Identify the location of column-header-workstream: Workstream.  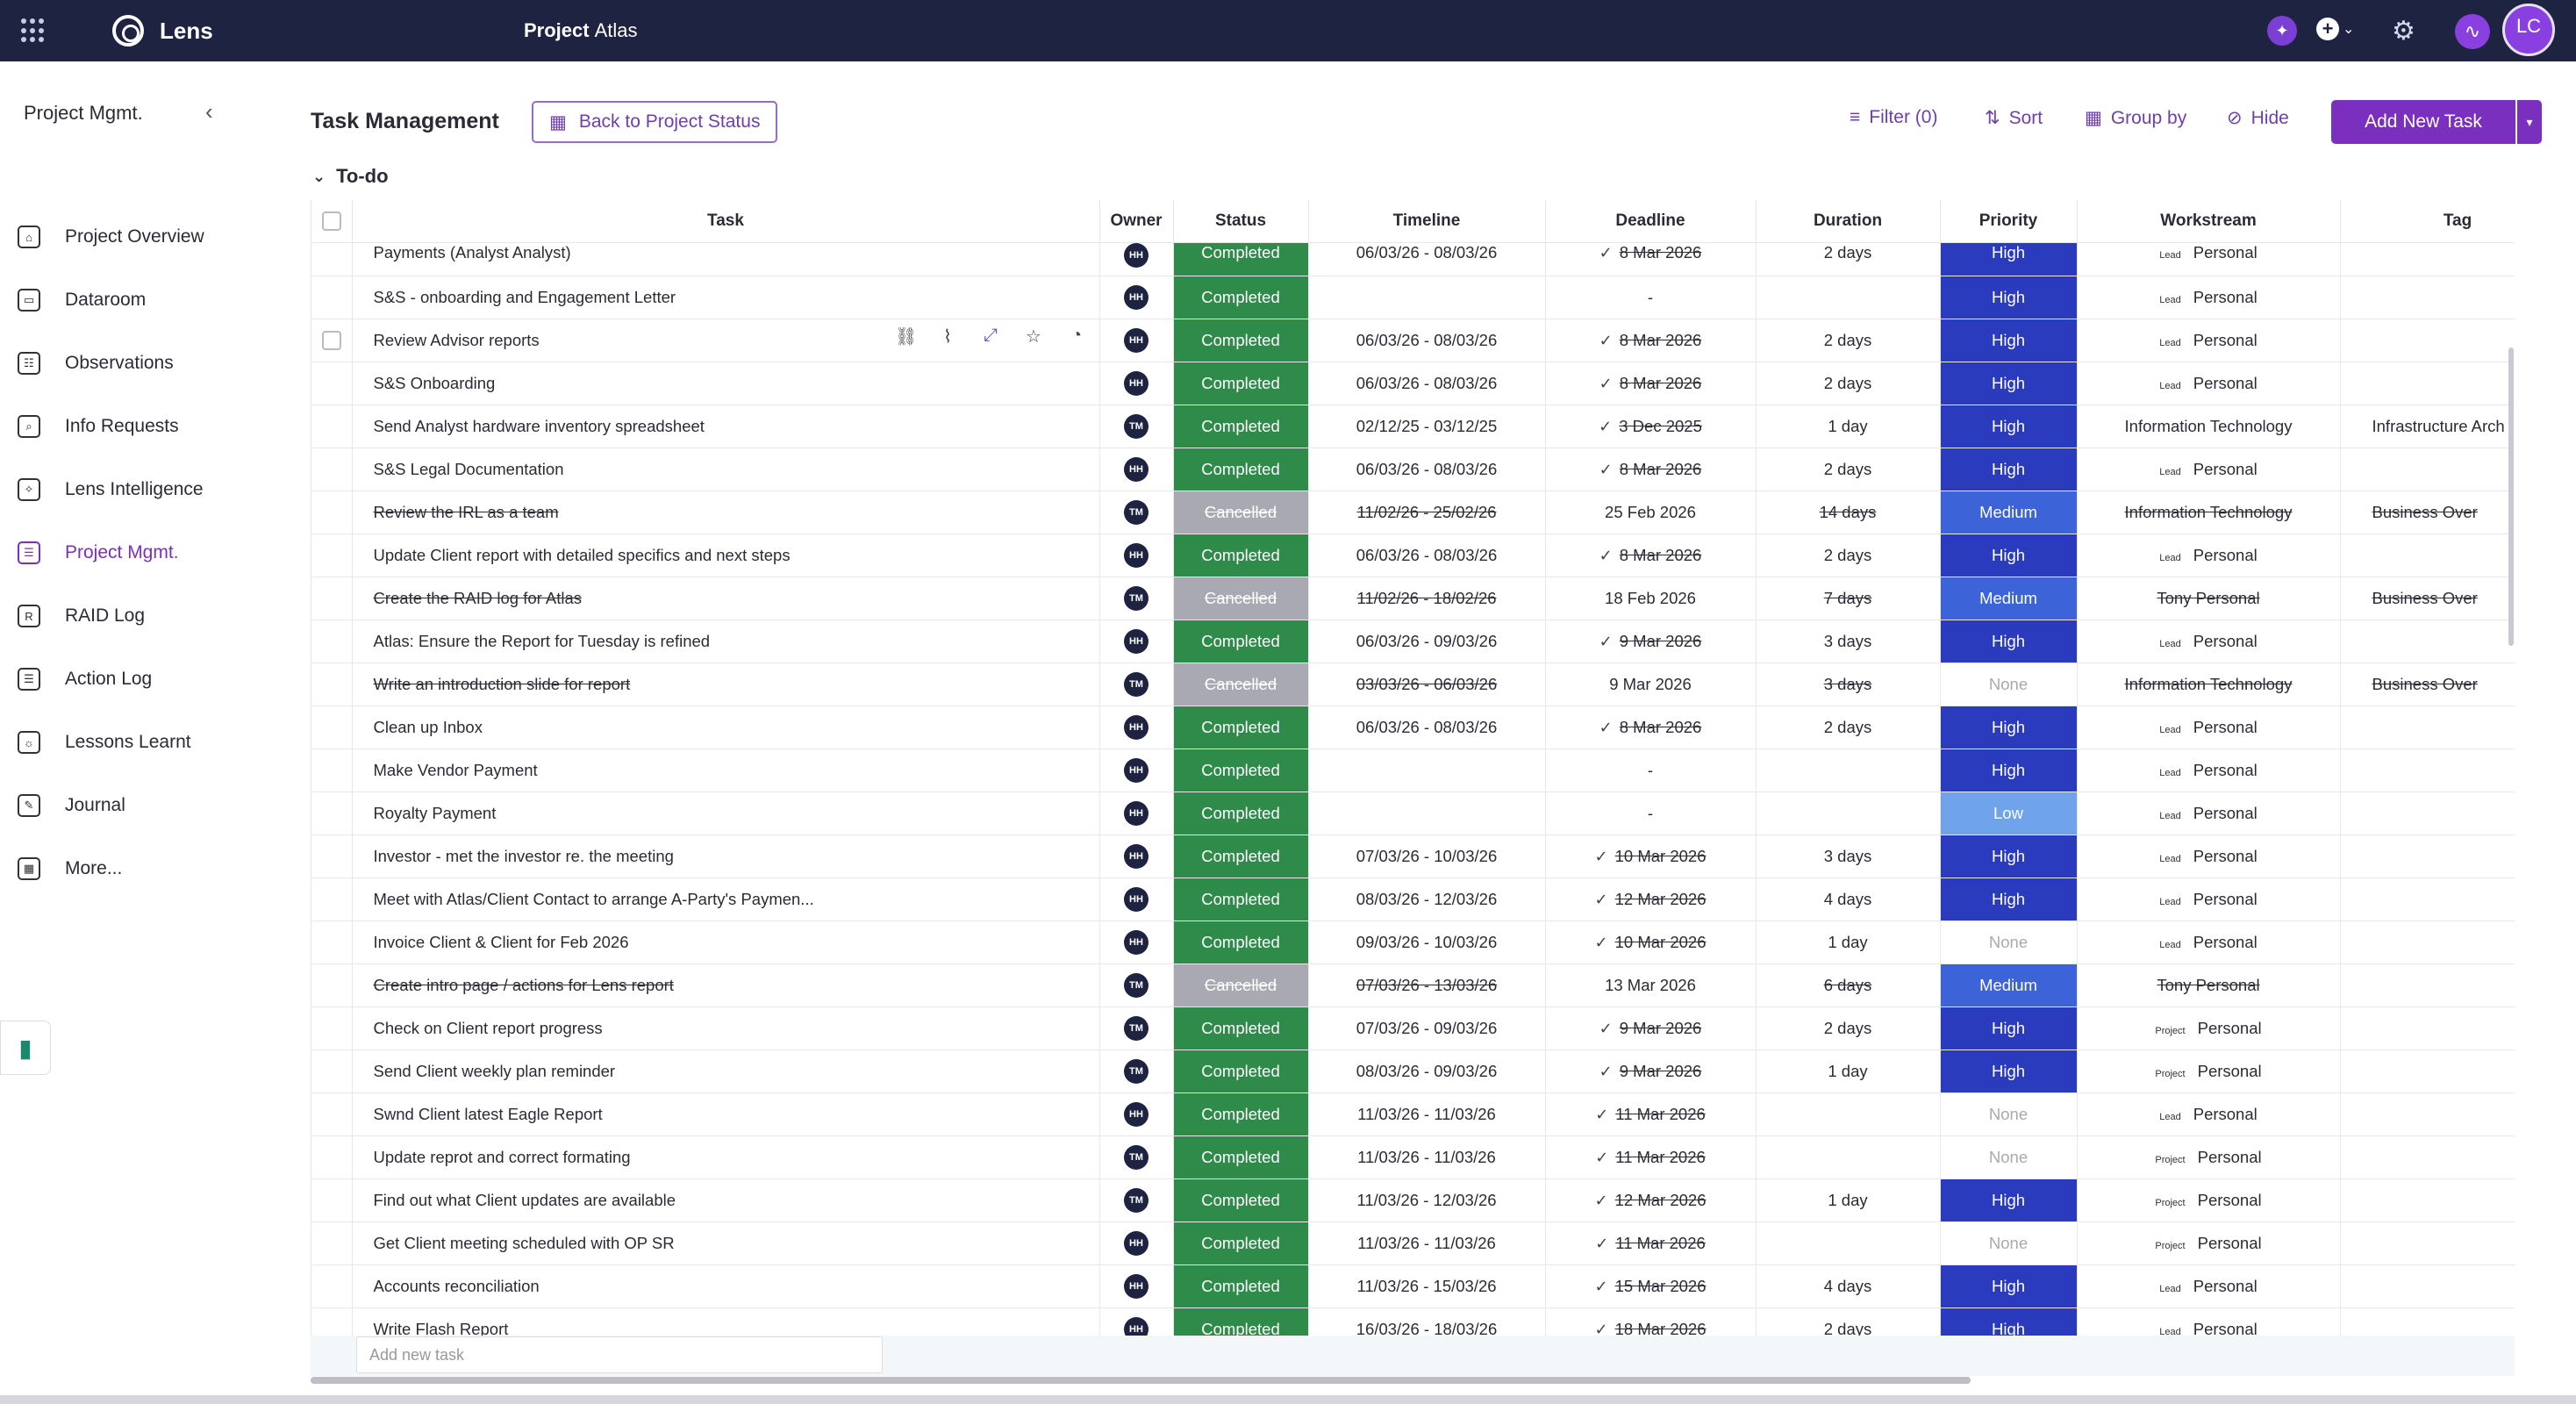
(2209, 221).